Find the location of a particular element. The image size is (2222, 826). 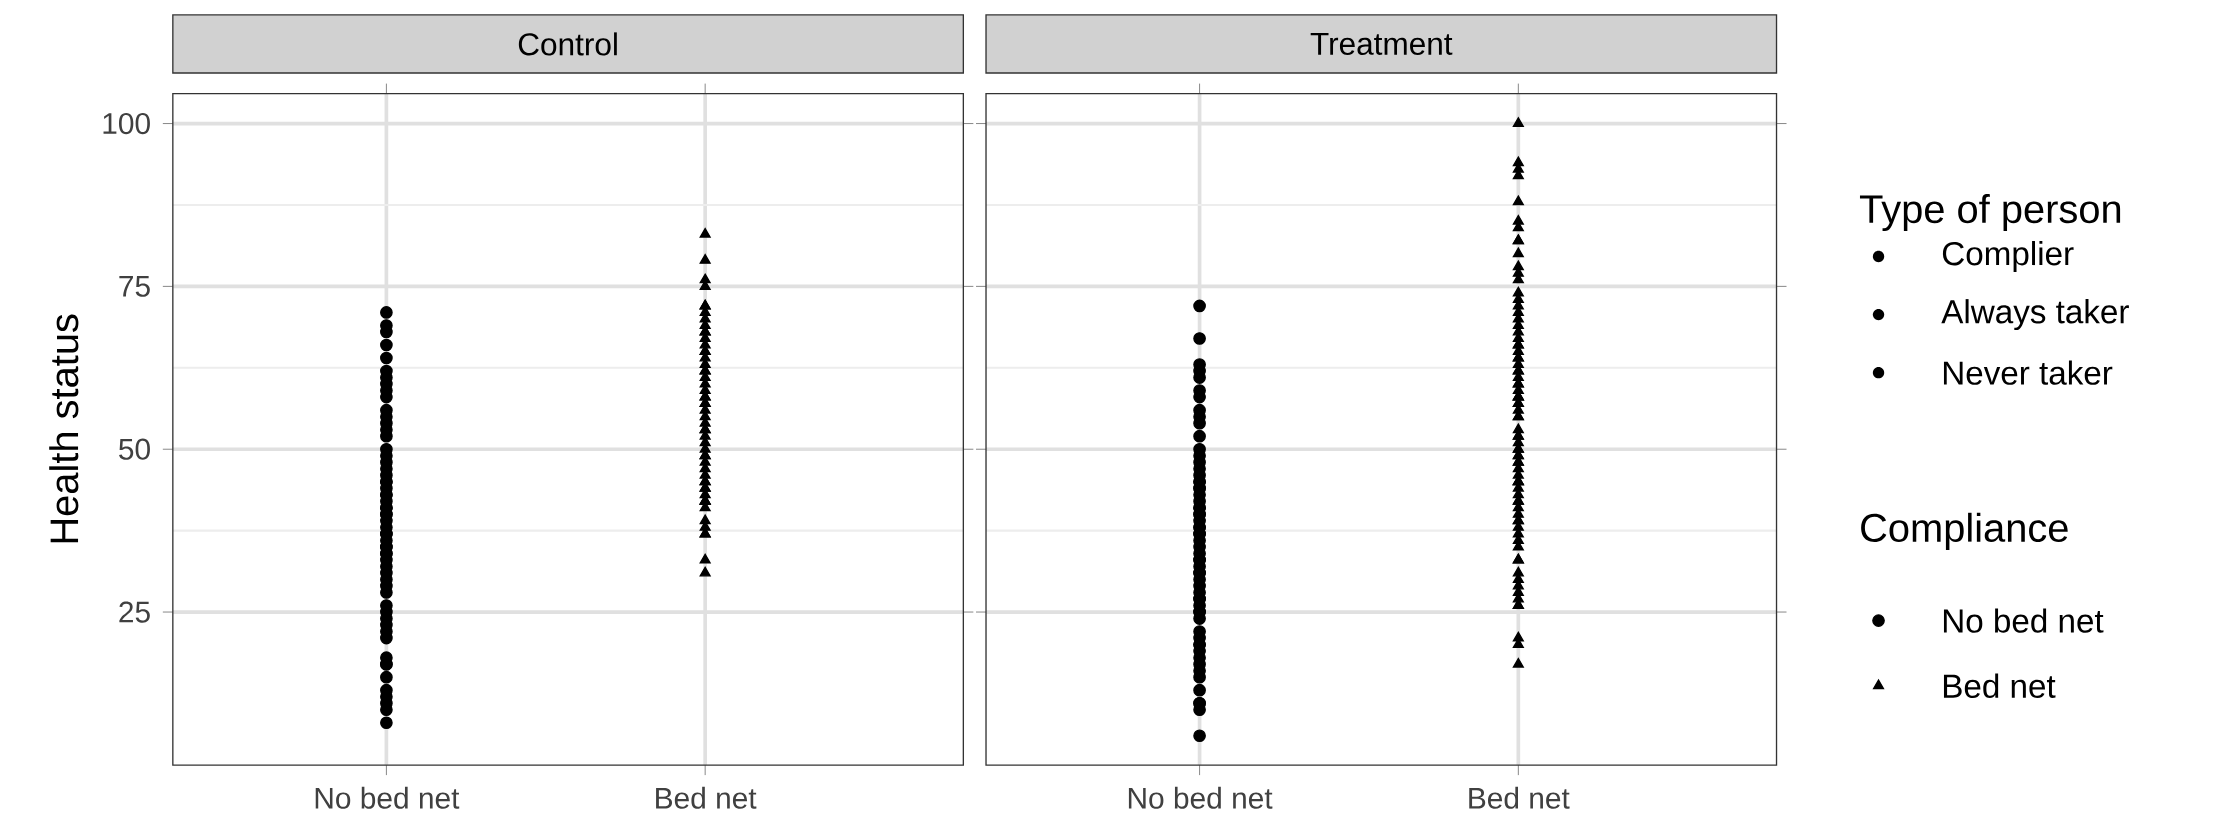

text: Complier is located at coordinates (2008, 256).